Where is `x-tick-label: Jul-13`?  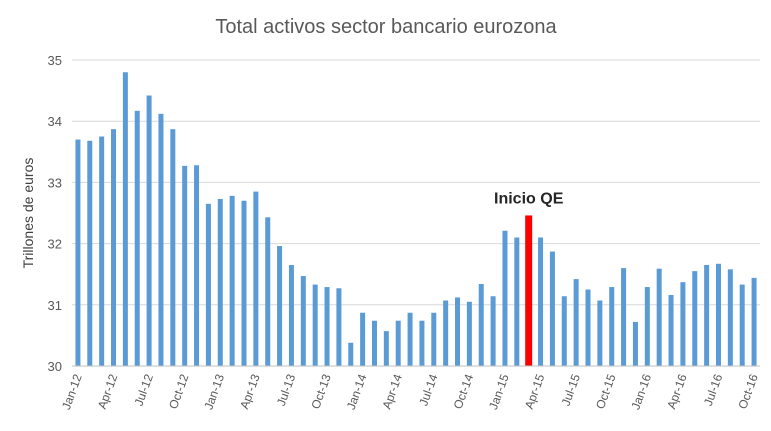
x-tick-label: Jul-13 is located at coordinates (286, 390).